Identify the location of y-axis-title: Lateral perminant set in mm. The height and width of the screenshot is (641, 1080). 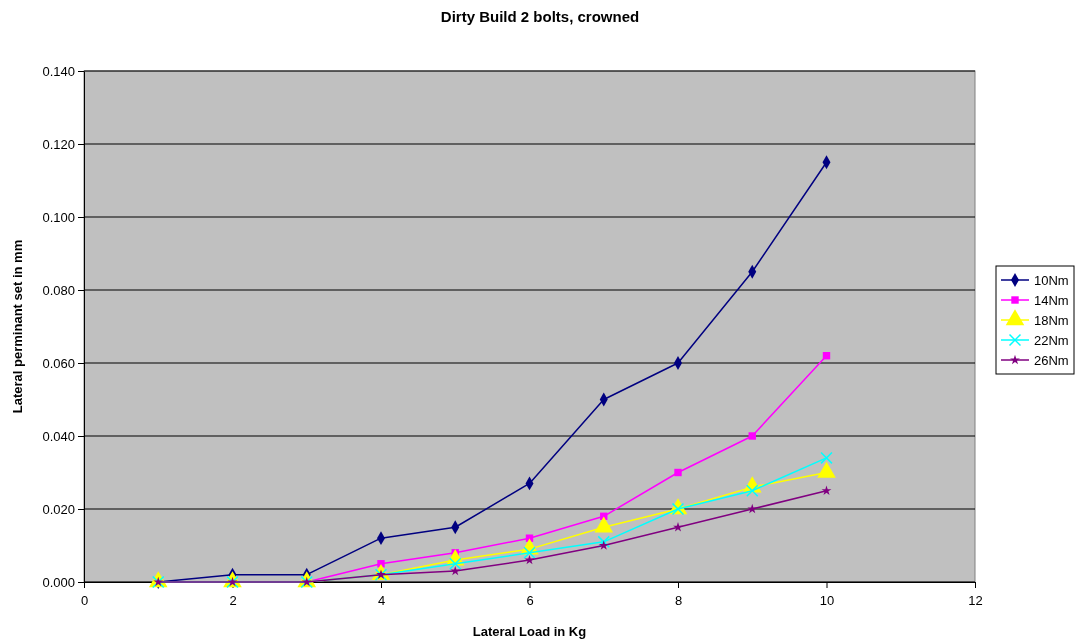
(17, 326).